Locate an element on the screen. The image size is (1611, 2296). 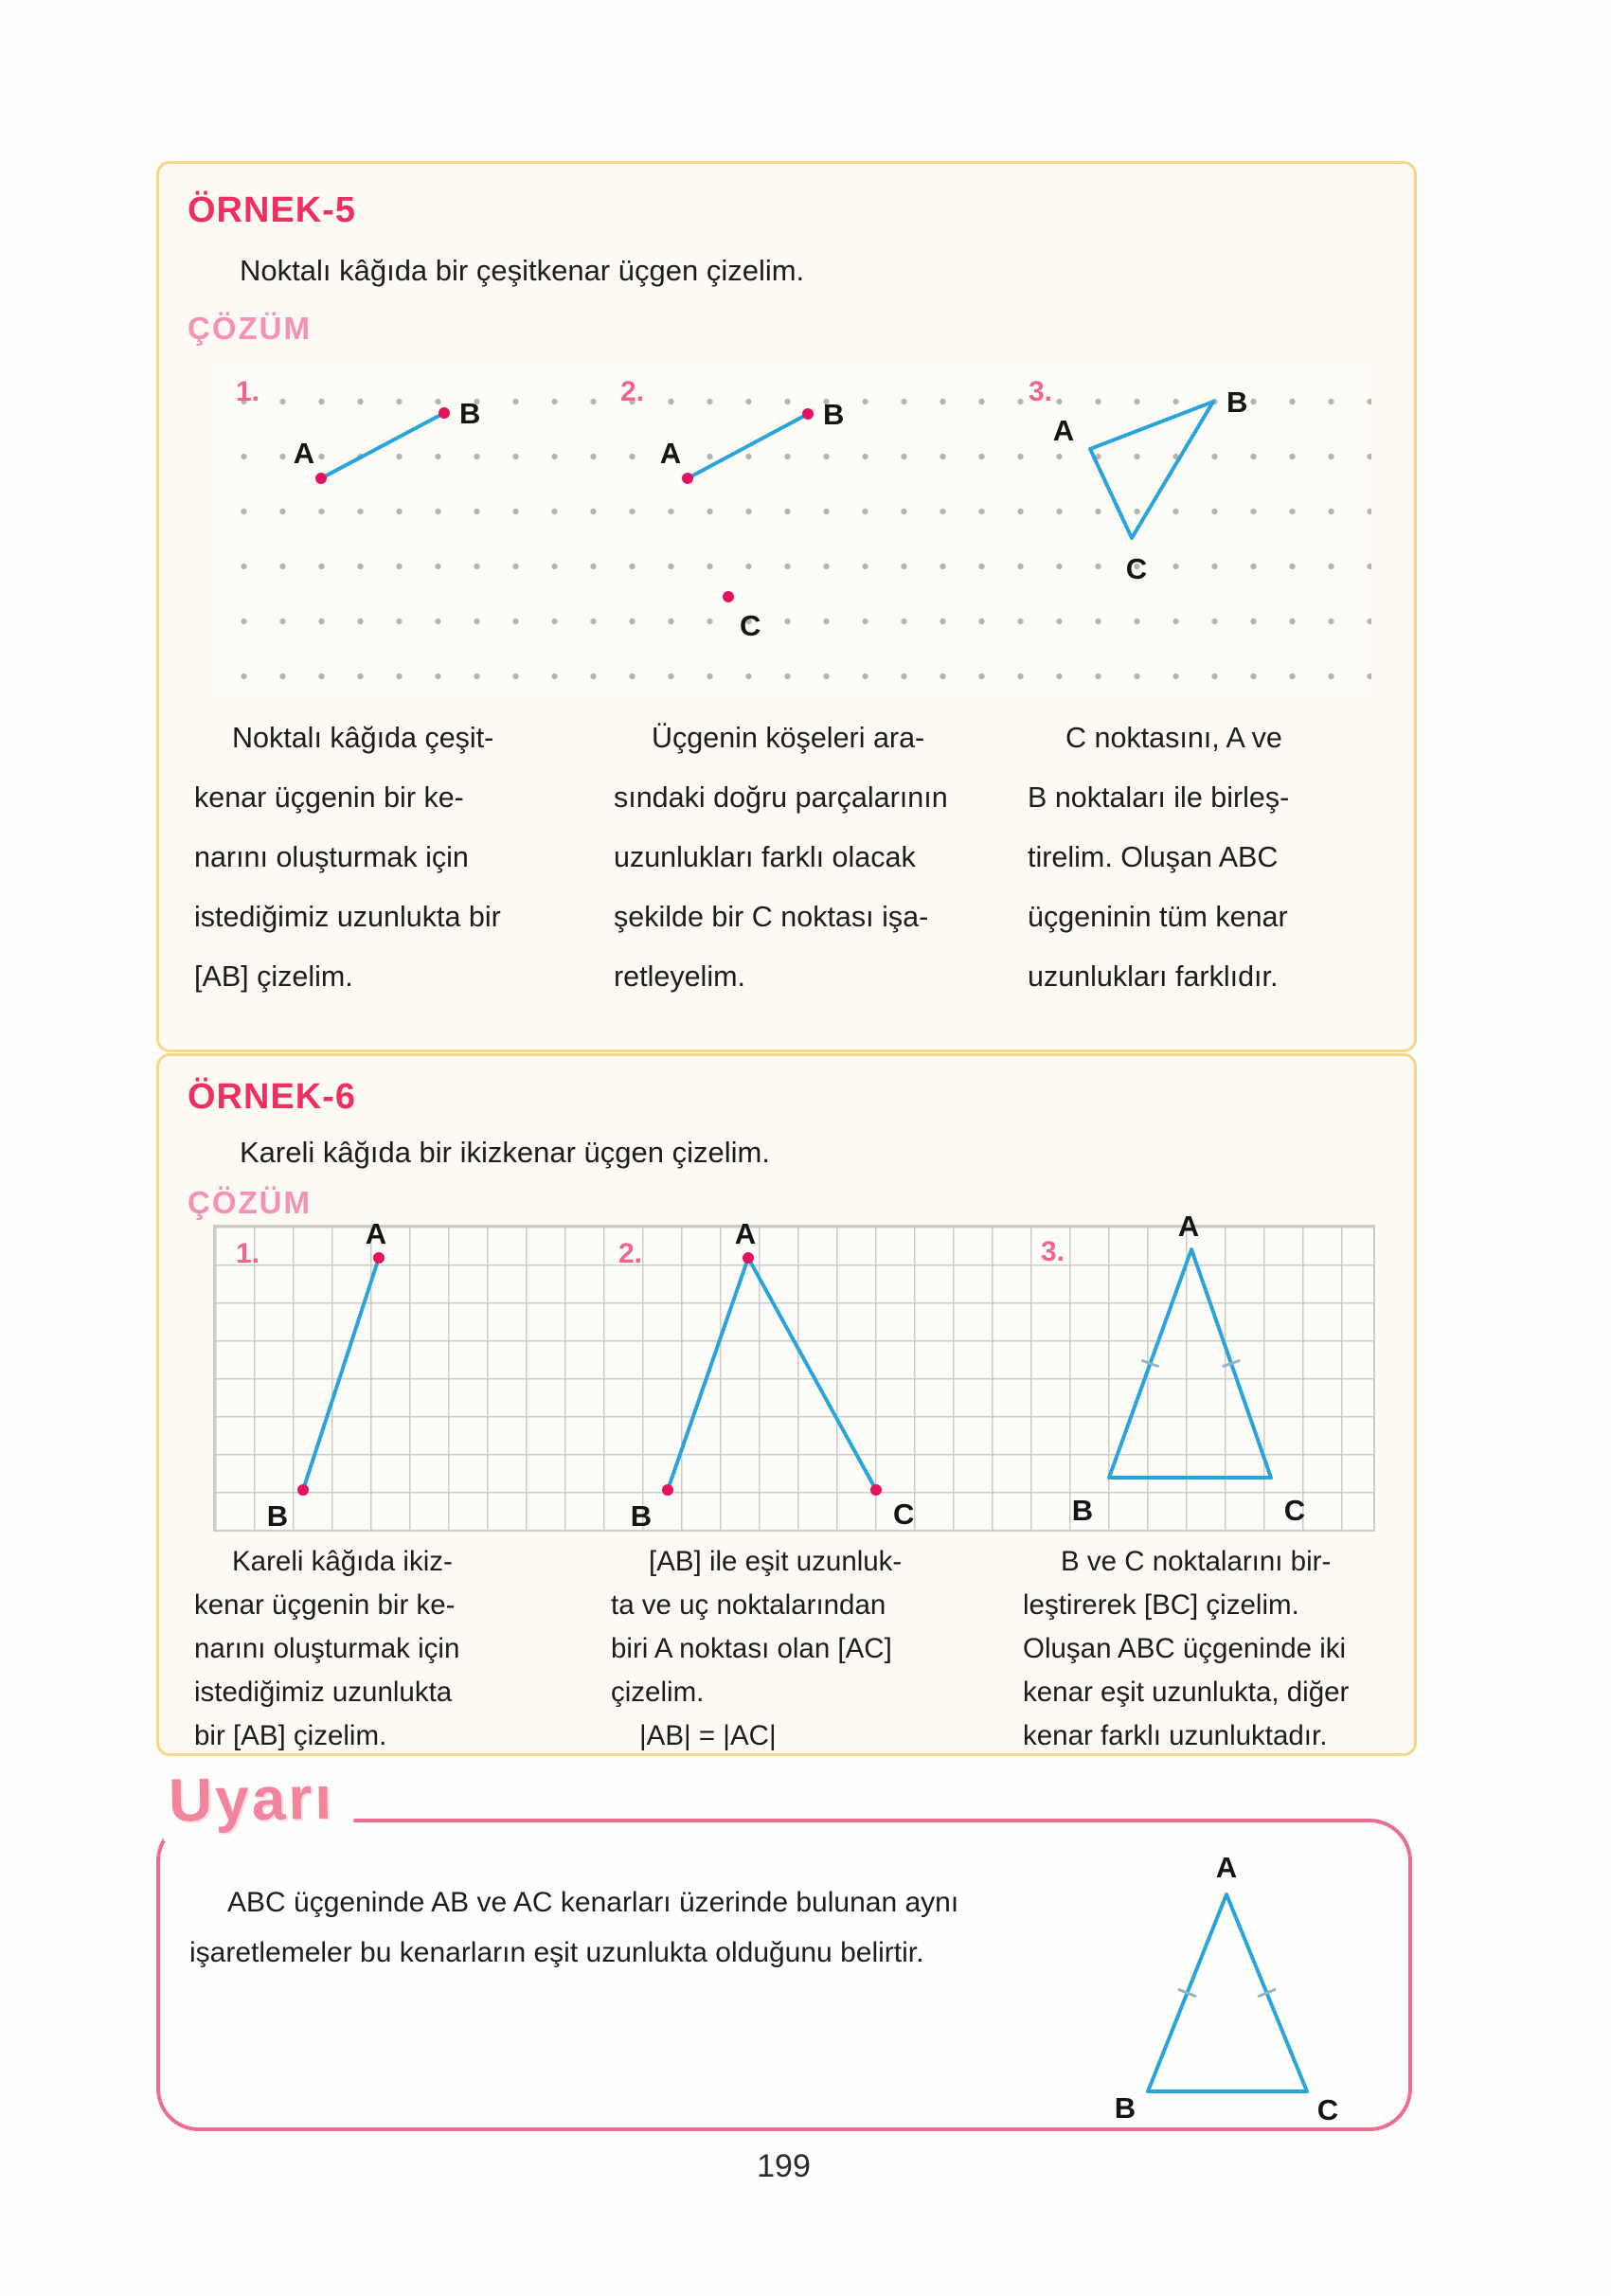
text-line: uzunlukları farklı olacak is located at coordinates (765, 857).